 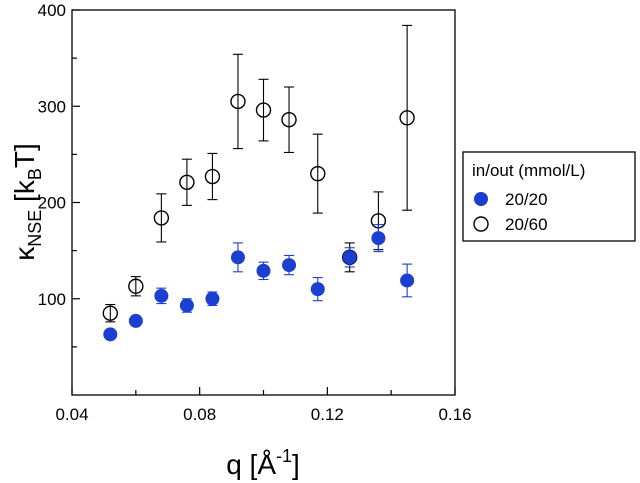 I want to click on y-axis-label: κNSE [kBT], so click(x=27, y=201).